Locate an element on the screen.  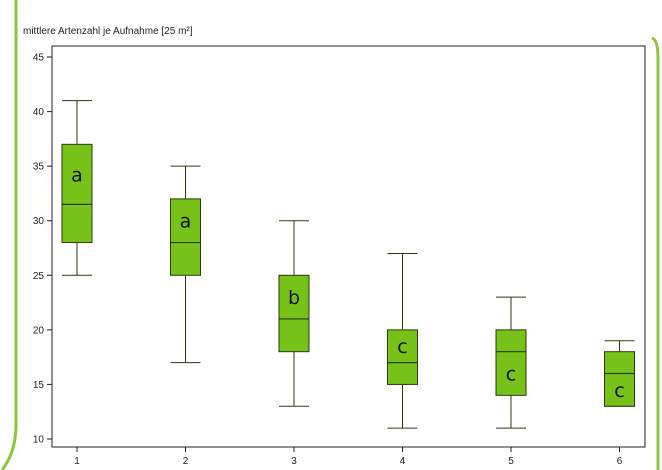
x-tick-label: 2 is located at coordinates (186, 461).